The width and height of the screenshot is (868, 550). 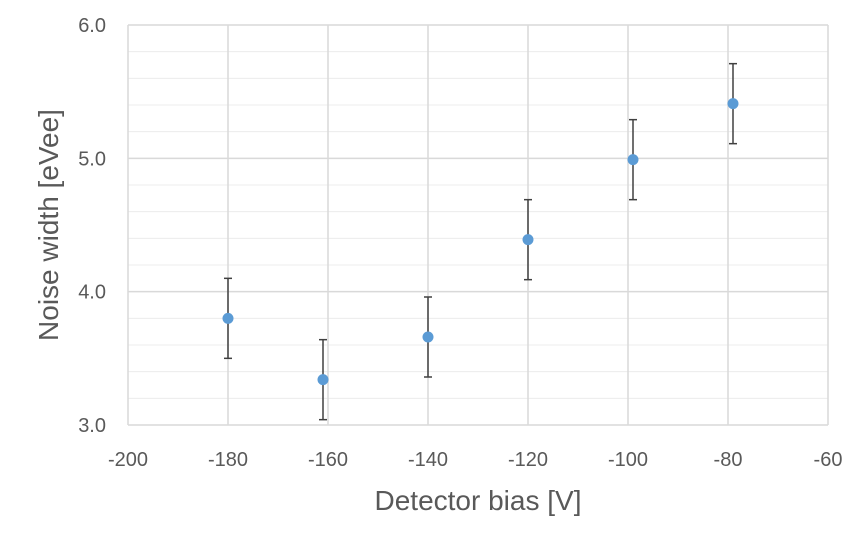 I want to click on x-tick-label: -200, so click(x=128, y=460).